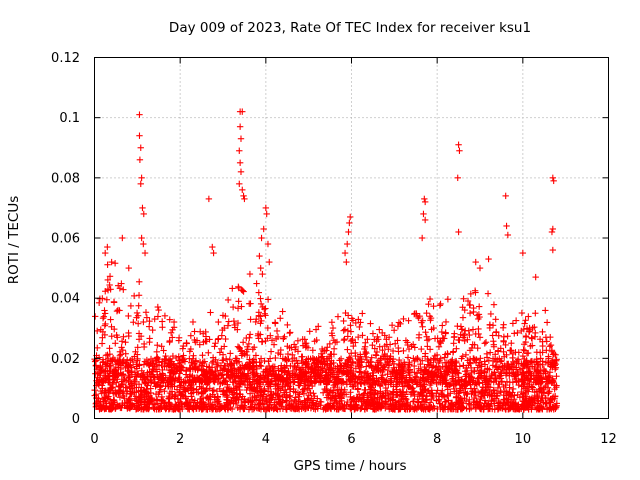 The width and height of the screenshot is (640, 480). What do you see at coordinates (608, 439) in the screenshot?
I see `x-tick-label: 12` at bounding box center [608, 439].